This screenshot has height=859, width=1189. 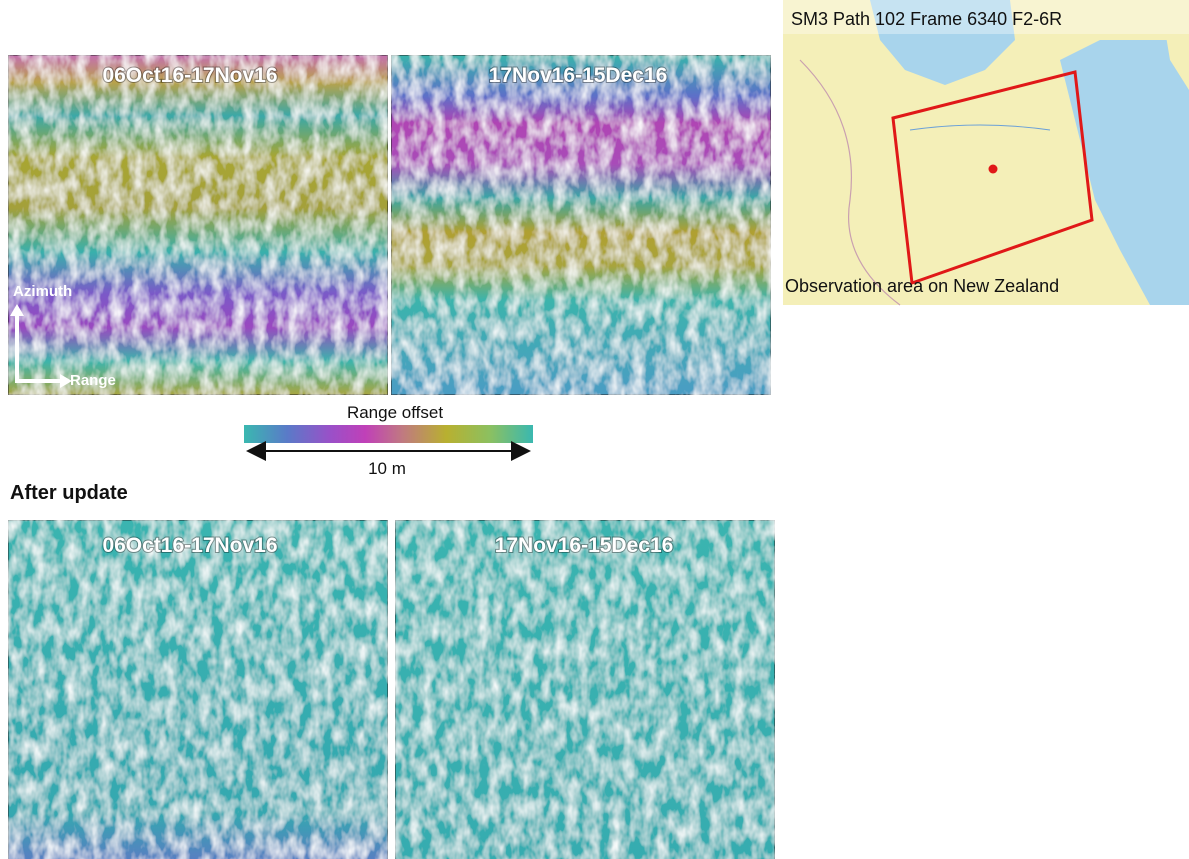 I want to click on map-caption: Observation area on New Zealand, so click(x=922, y=286).